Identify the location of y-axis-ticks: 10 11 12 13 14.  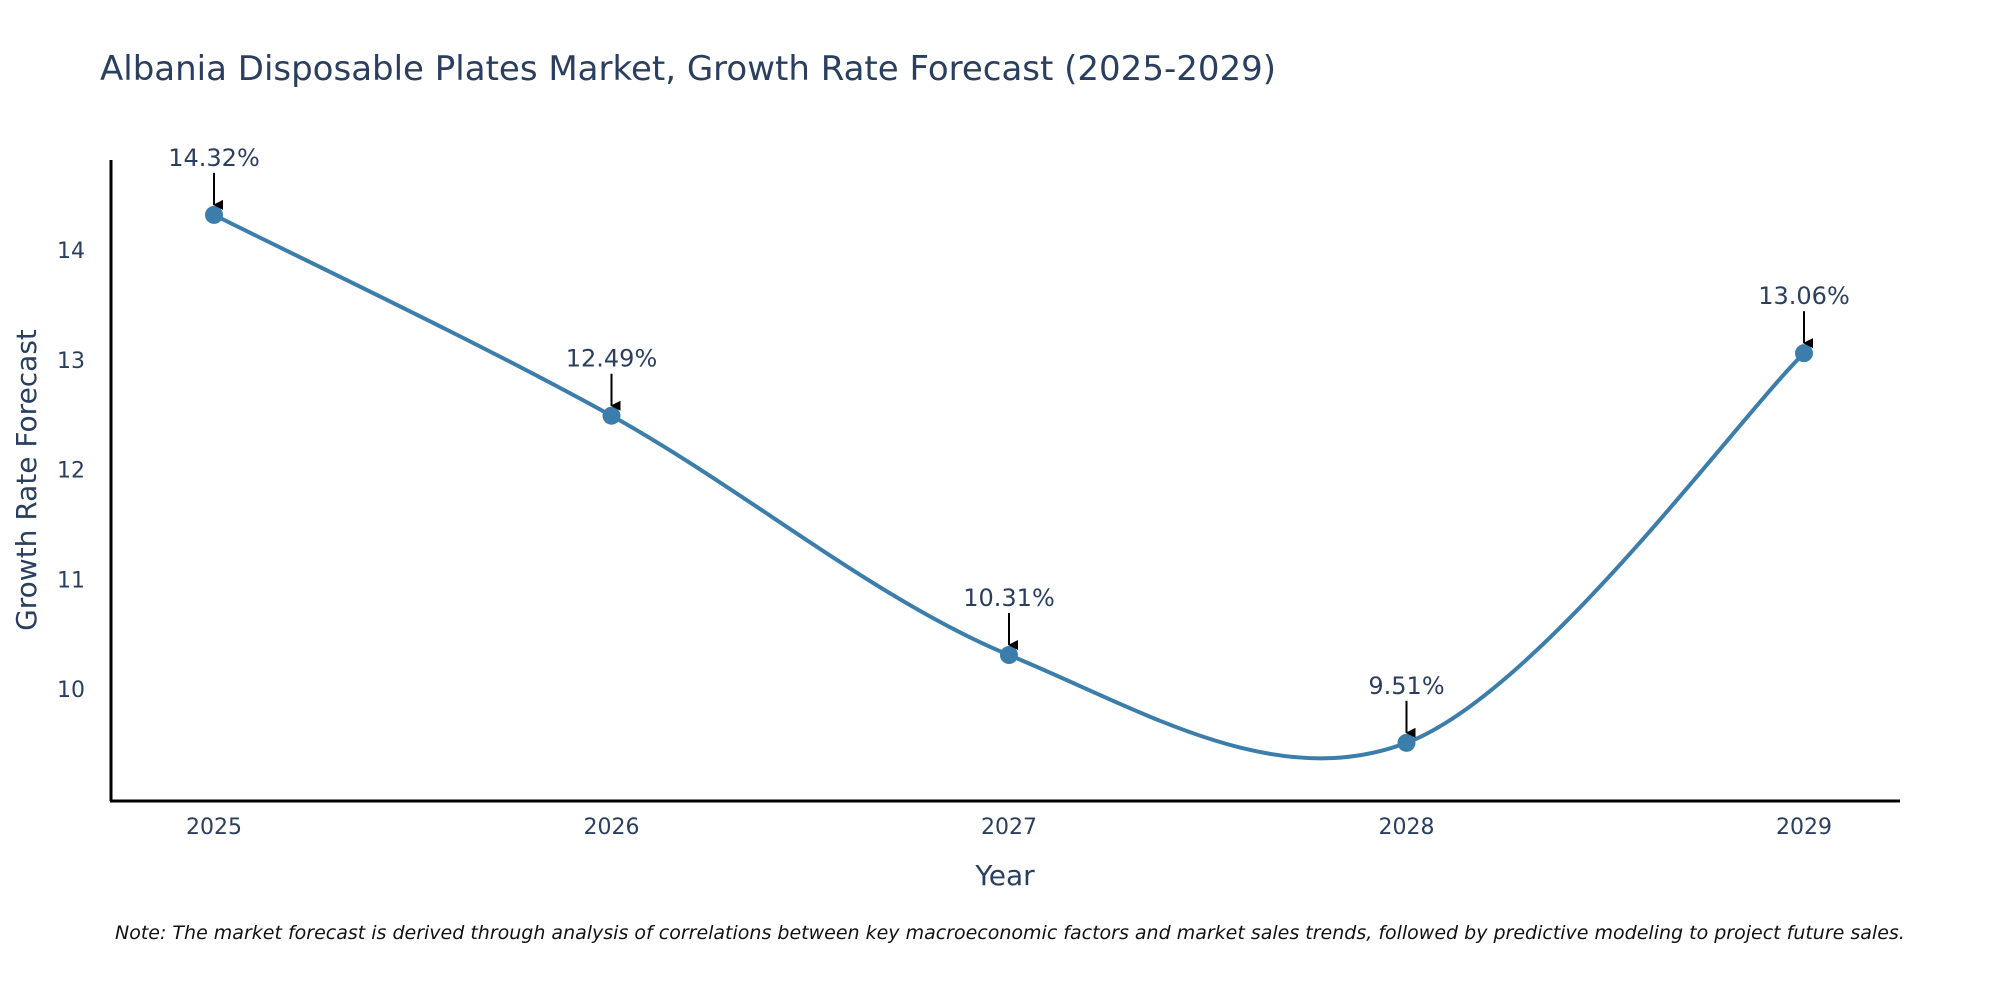
(71, 471).